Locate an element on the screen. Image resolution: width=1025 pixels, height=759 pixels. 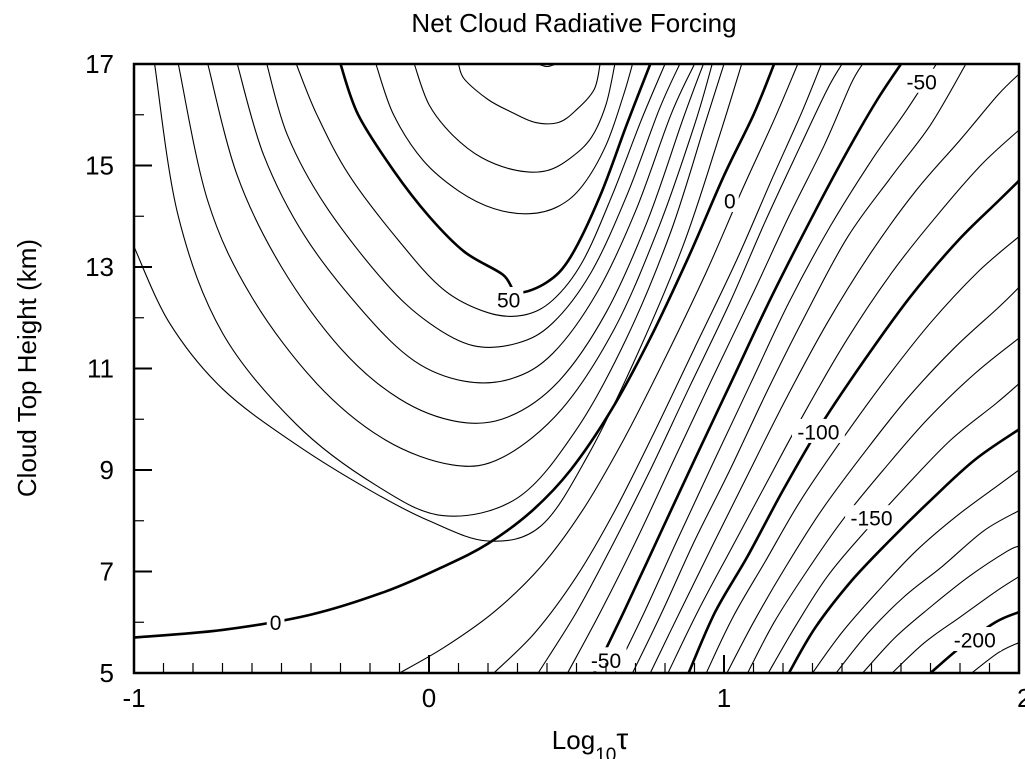
contour-label-3: -100 is located at coordinates (818, 432).